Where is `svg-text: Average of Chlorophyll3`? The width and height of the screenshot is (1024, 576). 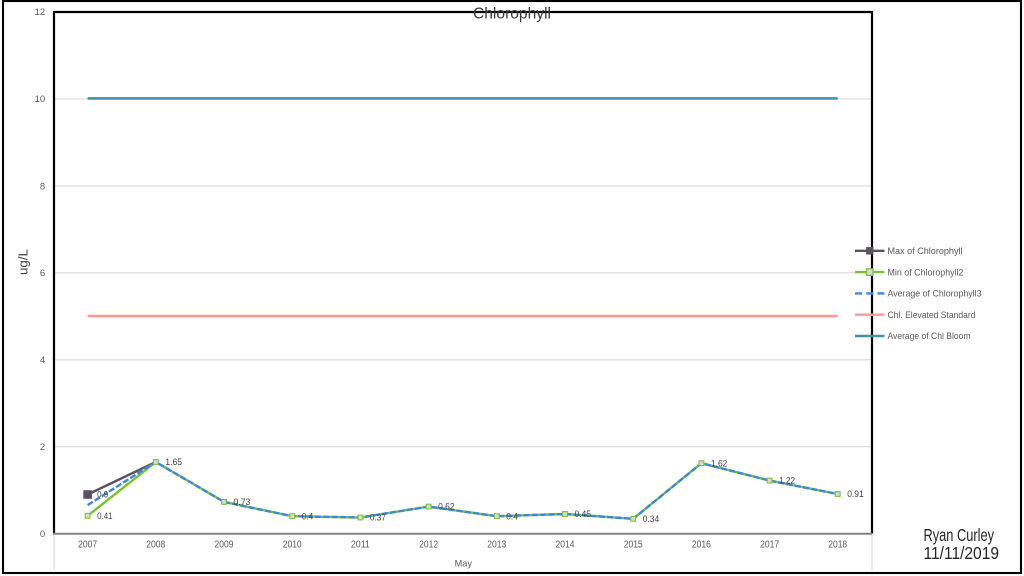
svg-text: Average of Chlorophyll3 is located at coordinates (935, 294).